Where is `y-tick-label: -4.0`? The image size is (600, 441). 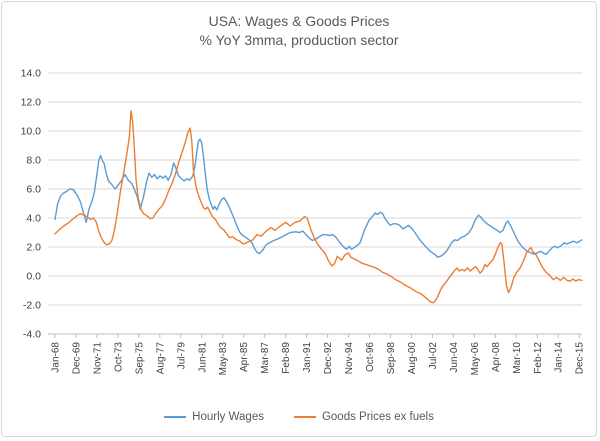
y-tick-label: -4.0 is located at coordinates (32, 335).